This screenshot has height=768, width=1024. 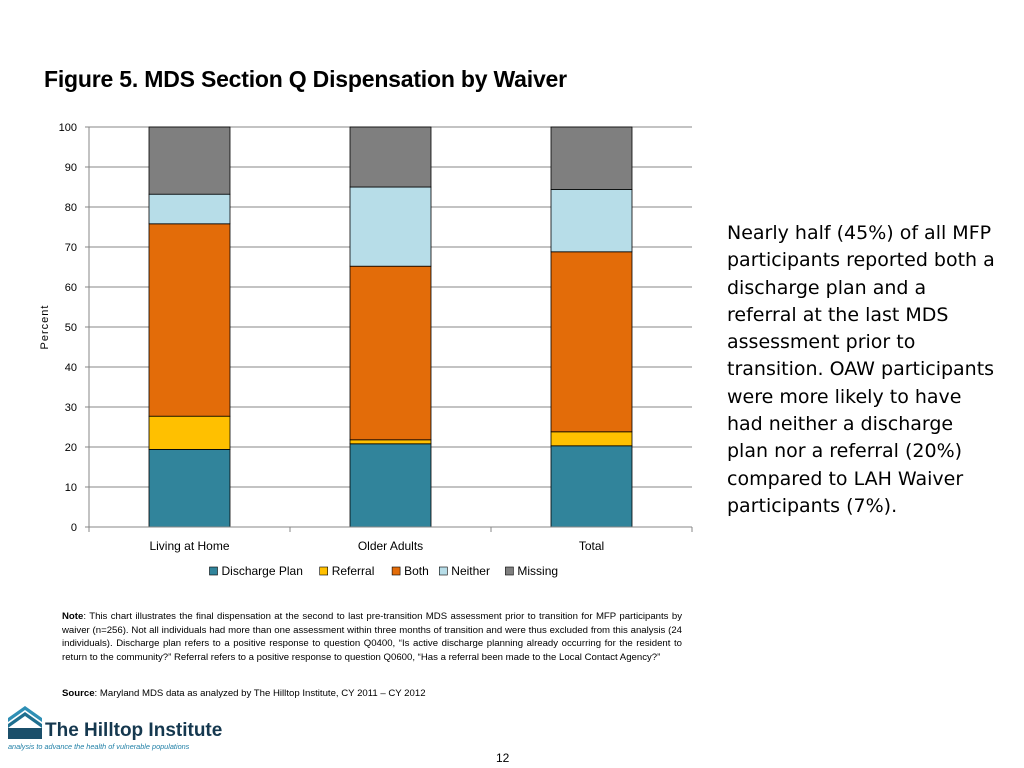 What do you see at coordinates (74, 528) in the screenshot?
I see `y-tick-label: 0` at bounding box center [74, 528].